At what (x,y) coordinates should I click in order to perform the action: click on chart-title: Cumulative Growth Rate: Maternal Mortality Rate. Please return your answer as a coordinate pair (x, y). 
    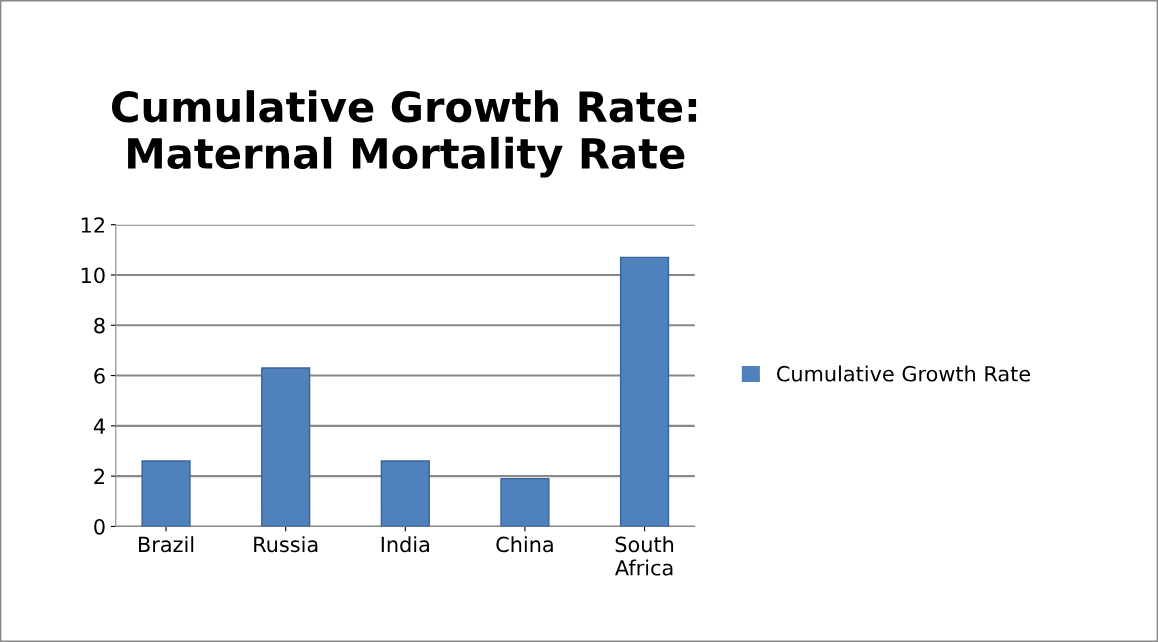
    Looking at the image, I should click on (404, 134).